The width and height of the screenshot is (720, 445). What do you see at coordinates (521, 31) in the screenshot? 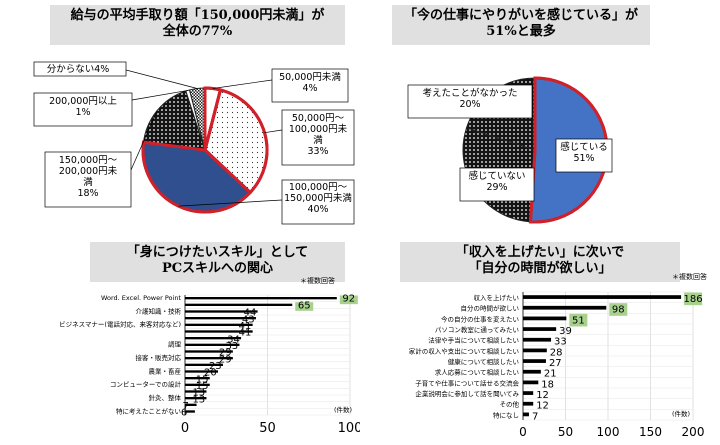
I see `motivation-pie-title-line2: 51%と最多` at bounding box center [521, 31].